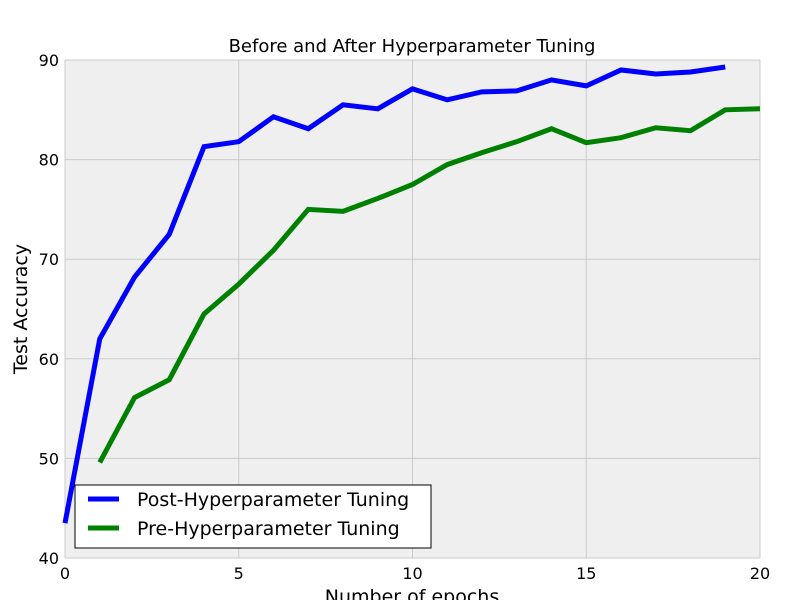 The image size is (800, 600). I want to click on legend-box, so click(253, 516).